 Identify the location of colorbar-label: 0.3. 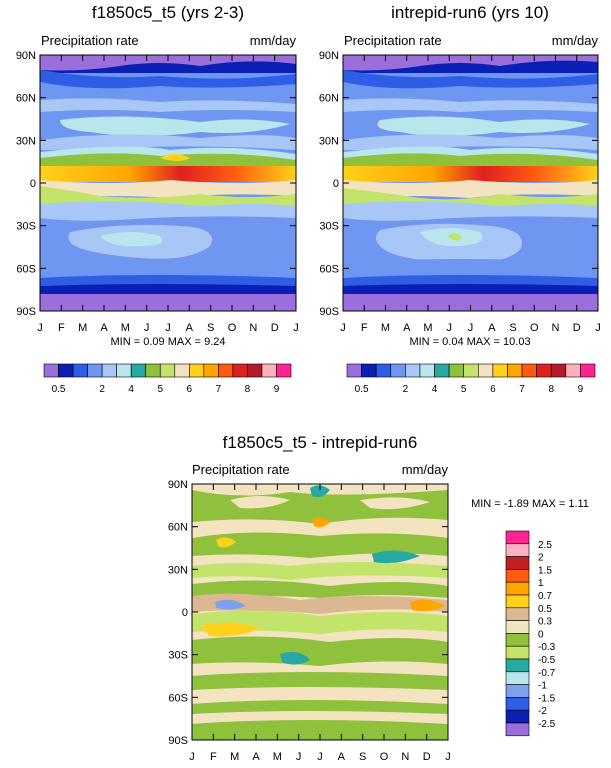
(545, 622).